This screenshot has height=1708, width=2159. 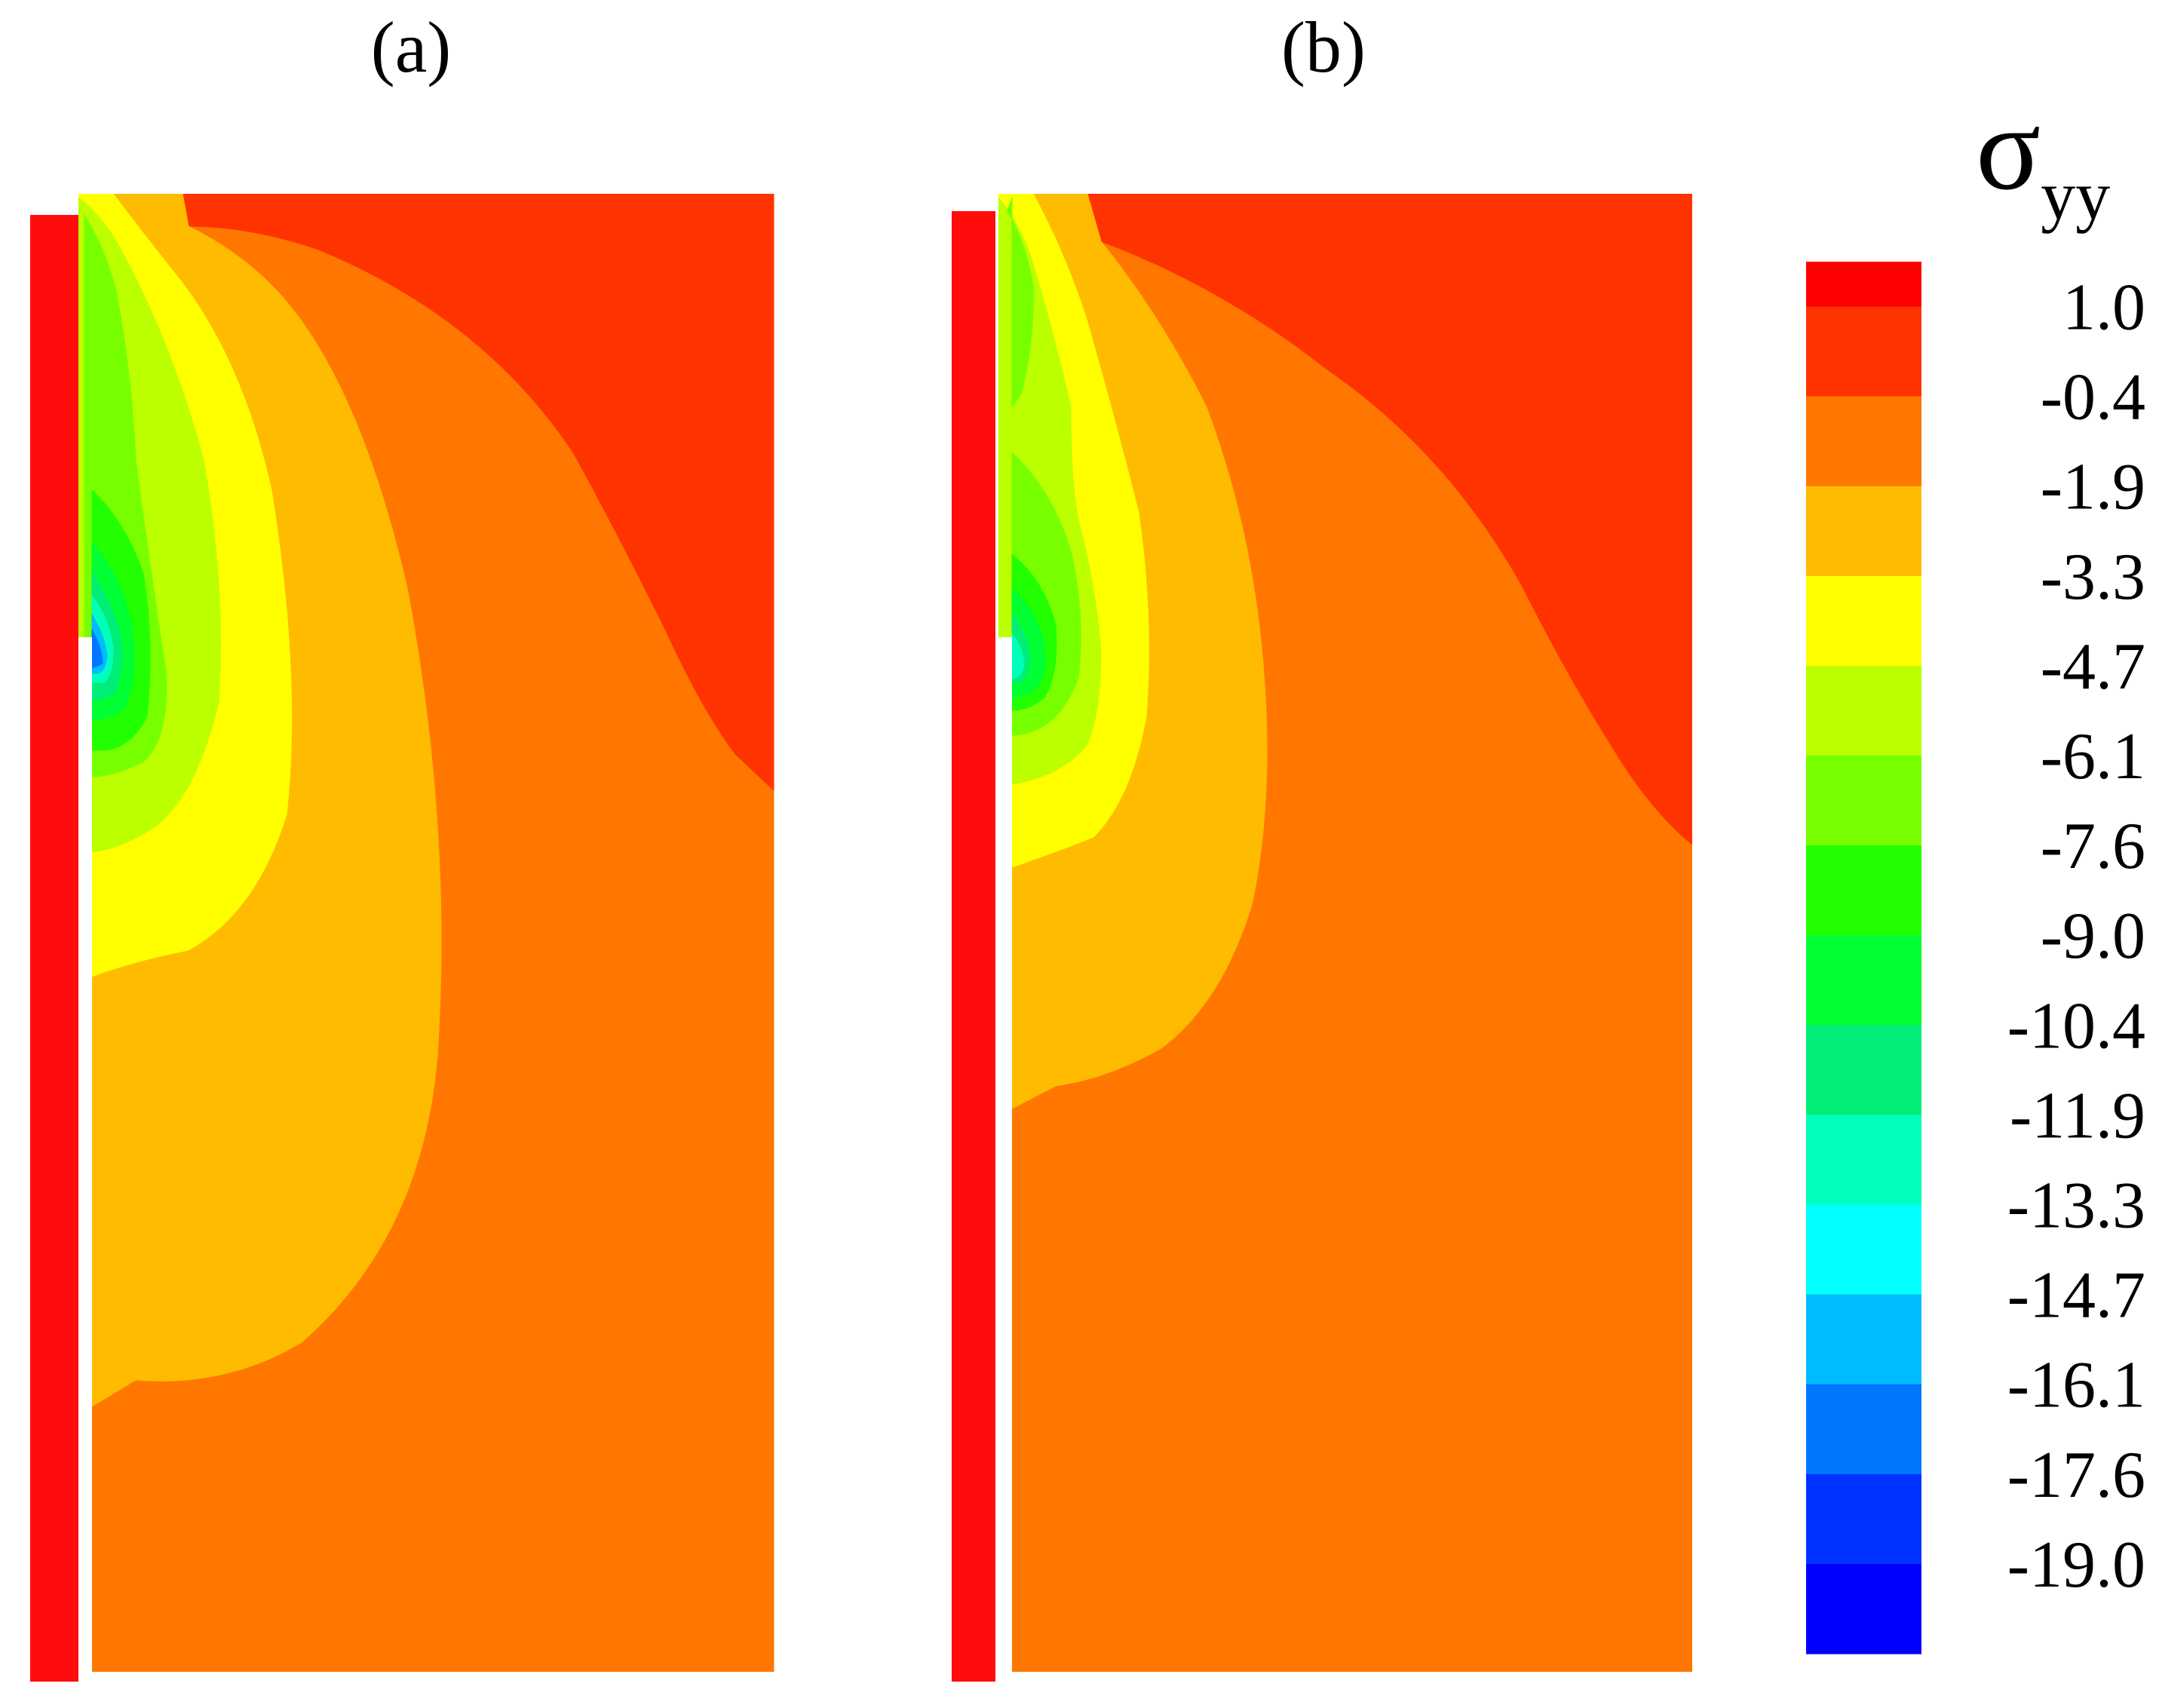 What do you see at coordinates (2093, 846) in the screenshot?
I see `colorbar-tick-label: -7.6` at bounding box center [2093, 846].